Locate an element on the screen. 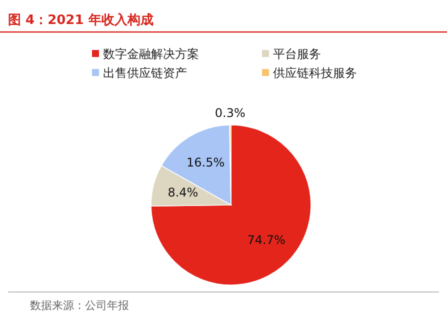  legend-label: 供应链科技服务 is located at coordinates (315, 73).